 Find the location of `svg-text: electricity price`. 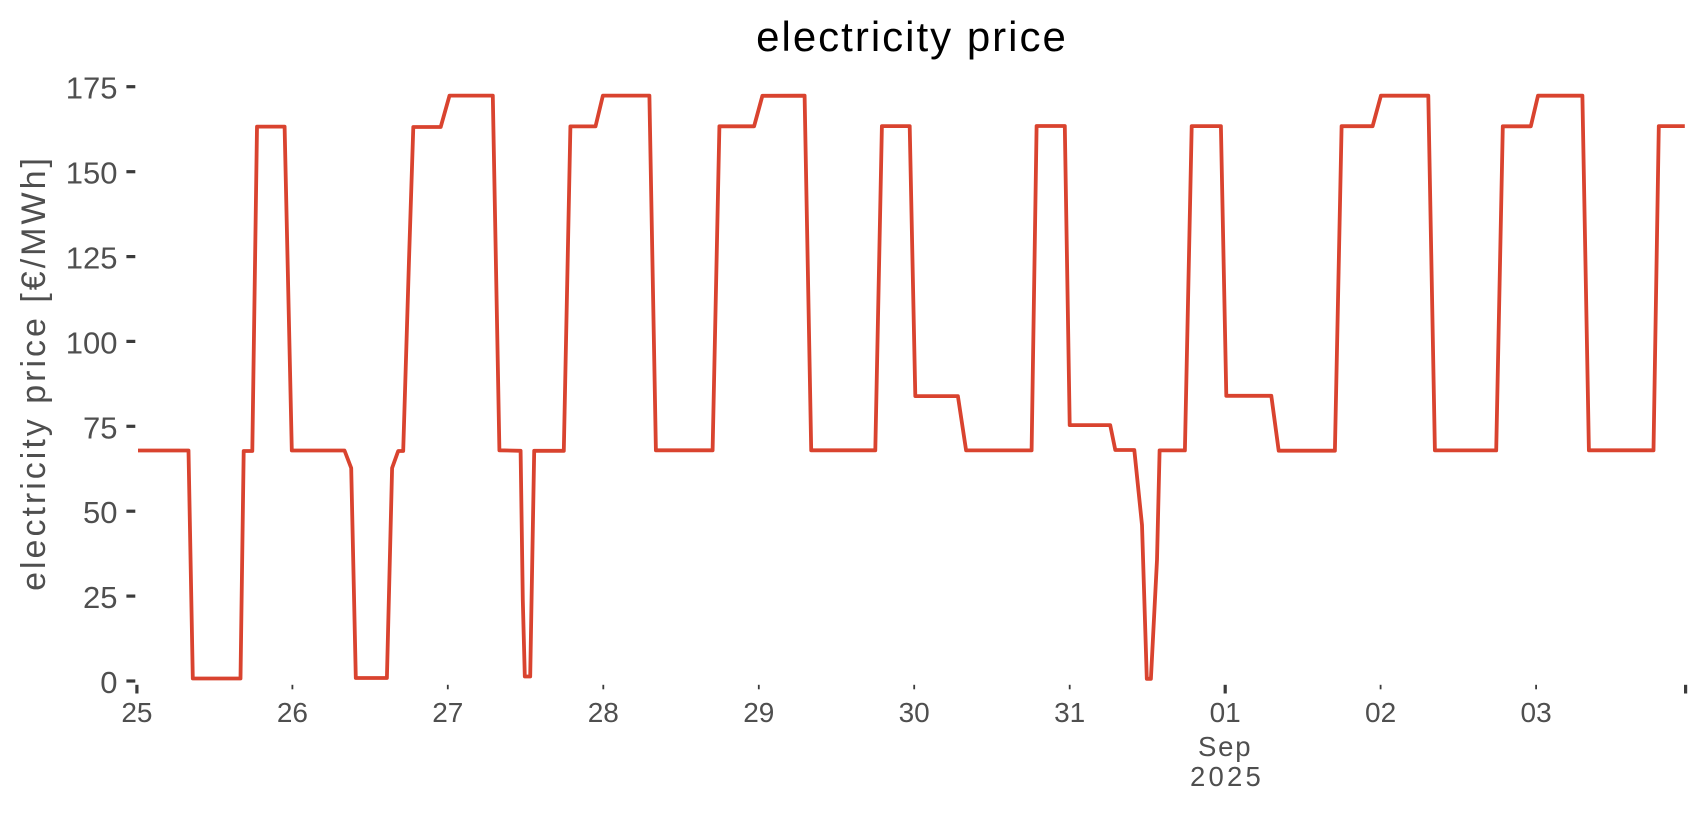

svg-text: electricity price is located at coordinates (912, 36).